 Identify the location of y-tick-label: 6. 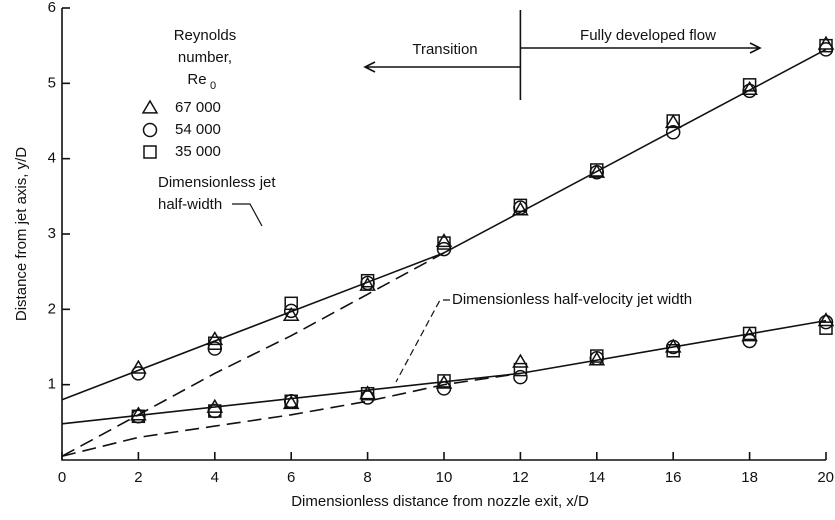
(52, 8).